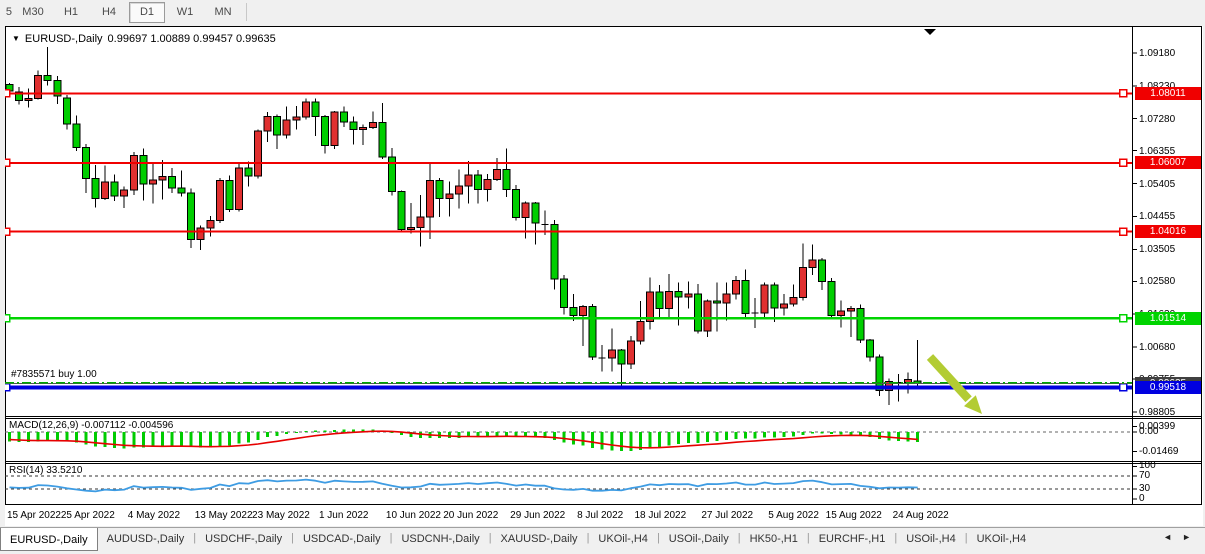 This screenshot has height=554, width=1205. Describe the element at coordinates (600, 515) in the screenshot. I see `date-tick-label: 8 Jul 2022` at that location.